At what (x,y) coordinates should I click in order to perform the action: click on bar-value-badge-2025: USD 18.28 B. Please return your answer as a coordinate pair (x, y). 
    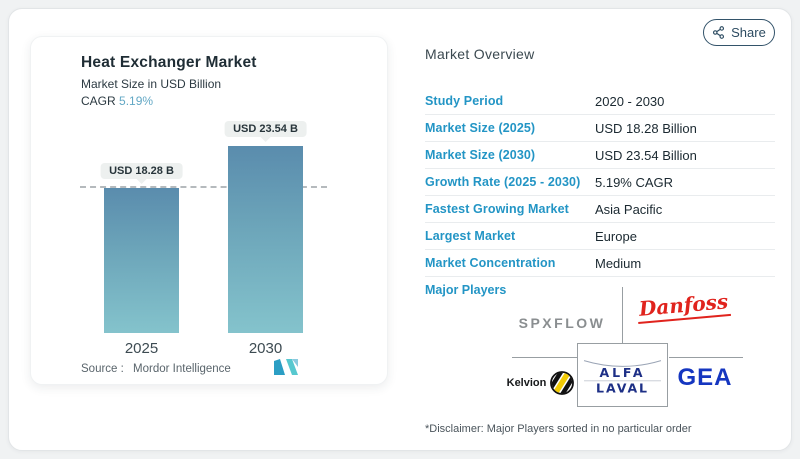
    Looking at the image, I should click on (141, 173).